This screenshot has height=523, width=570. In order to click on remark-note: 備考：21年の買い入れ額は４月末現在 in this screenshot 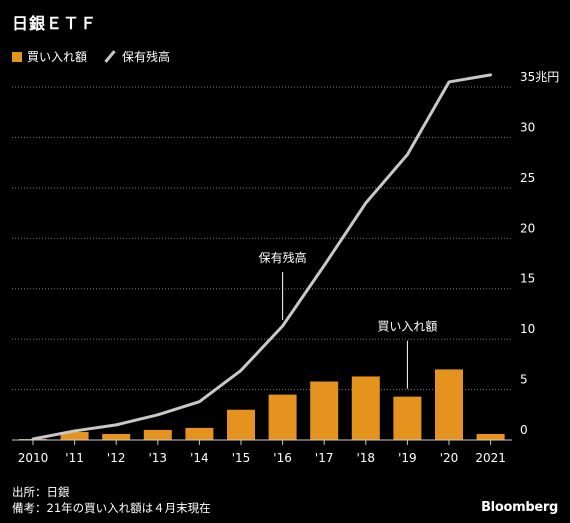, I will do `click(111, 508)`.